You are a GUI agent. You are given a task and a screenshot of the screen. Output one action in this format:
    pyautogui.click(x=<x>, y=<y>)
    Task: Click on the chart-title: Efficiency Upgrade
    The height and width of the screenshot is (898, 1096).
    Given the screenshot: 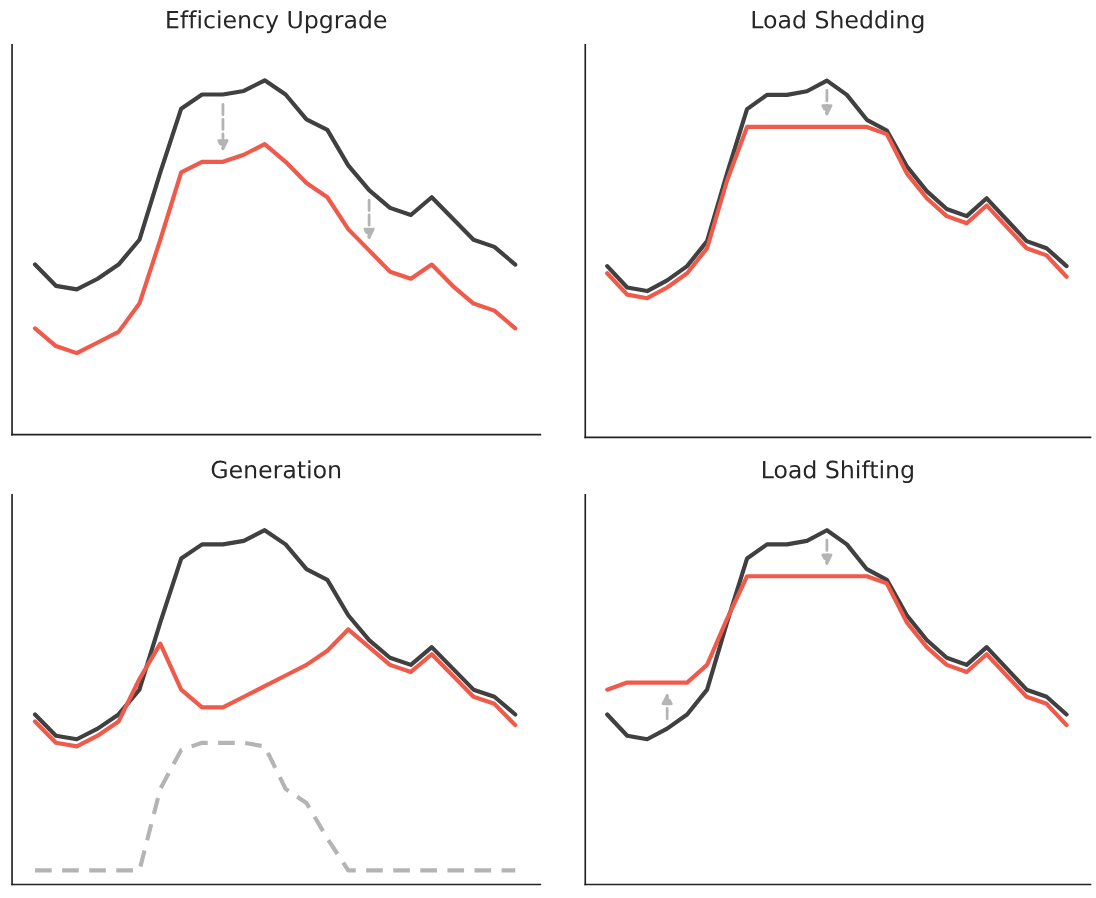 What is the action you would take?
    pyautogui.click(x=277, y=22)
    